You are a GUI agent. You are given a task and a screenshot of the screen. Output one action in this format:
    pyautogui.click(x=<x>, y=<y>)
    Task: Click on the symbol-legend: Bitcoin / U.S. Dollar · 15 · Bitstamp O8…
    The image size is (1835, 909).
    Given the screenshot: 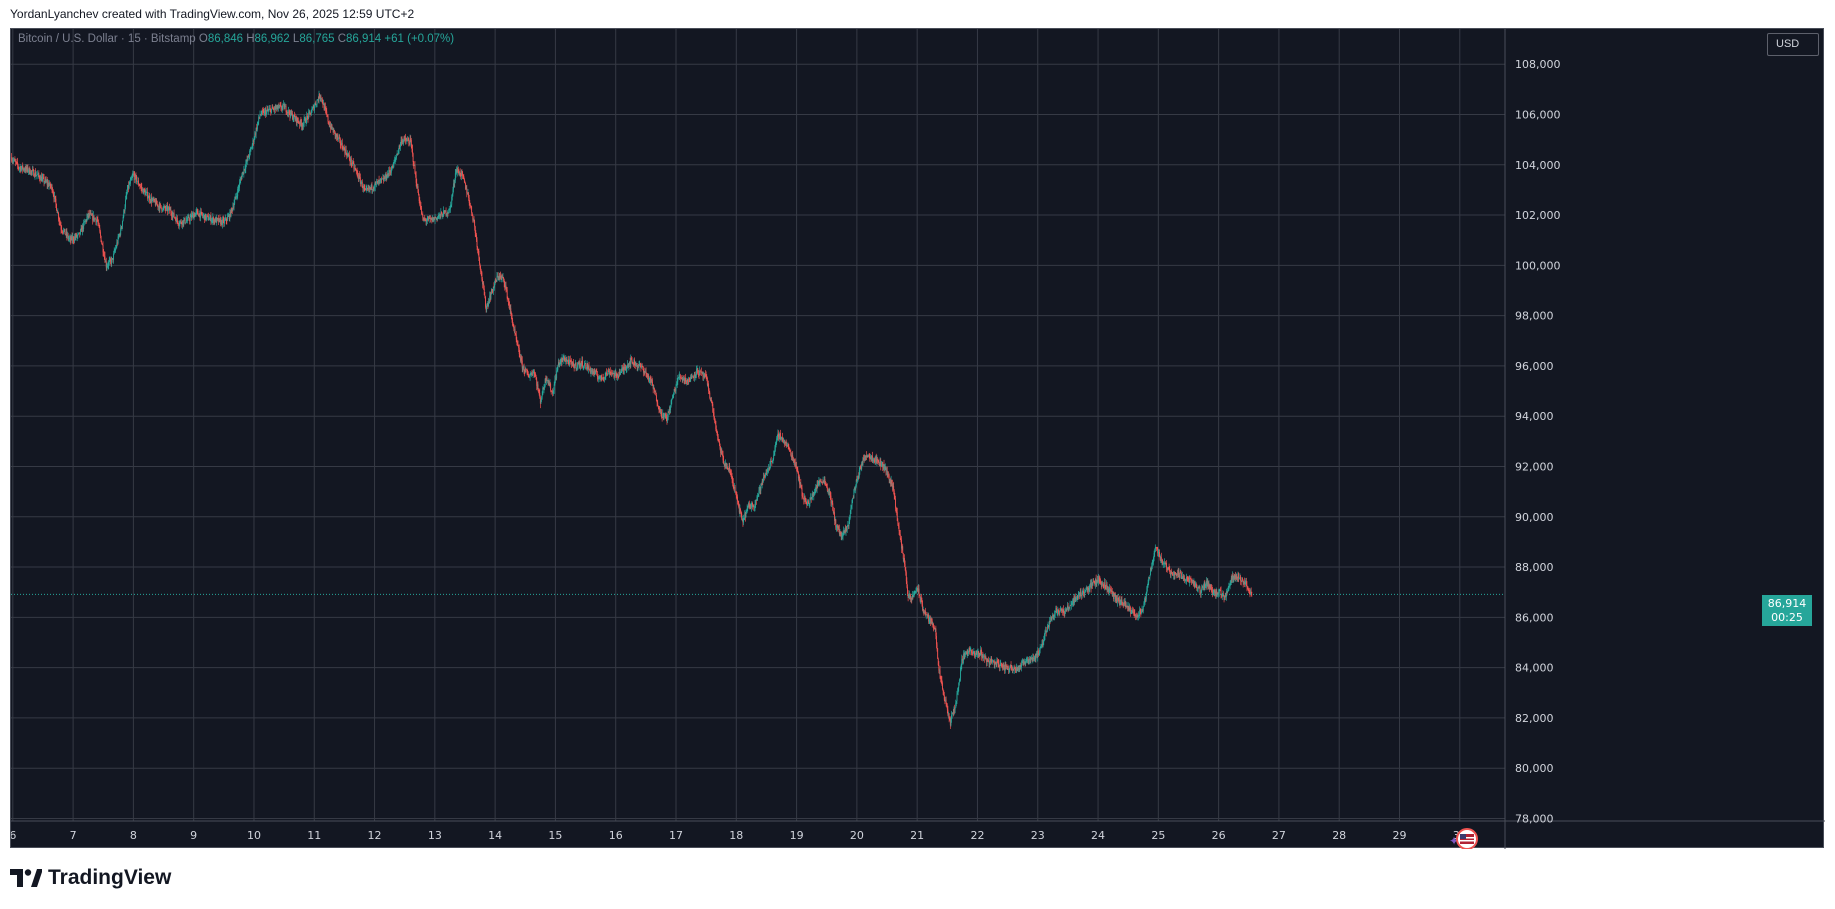 What is the action you would take?
    pyautogui.click(x=236, y=39)
    